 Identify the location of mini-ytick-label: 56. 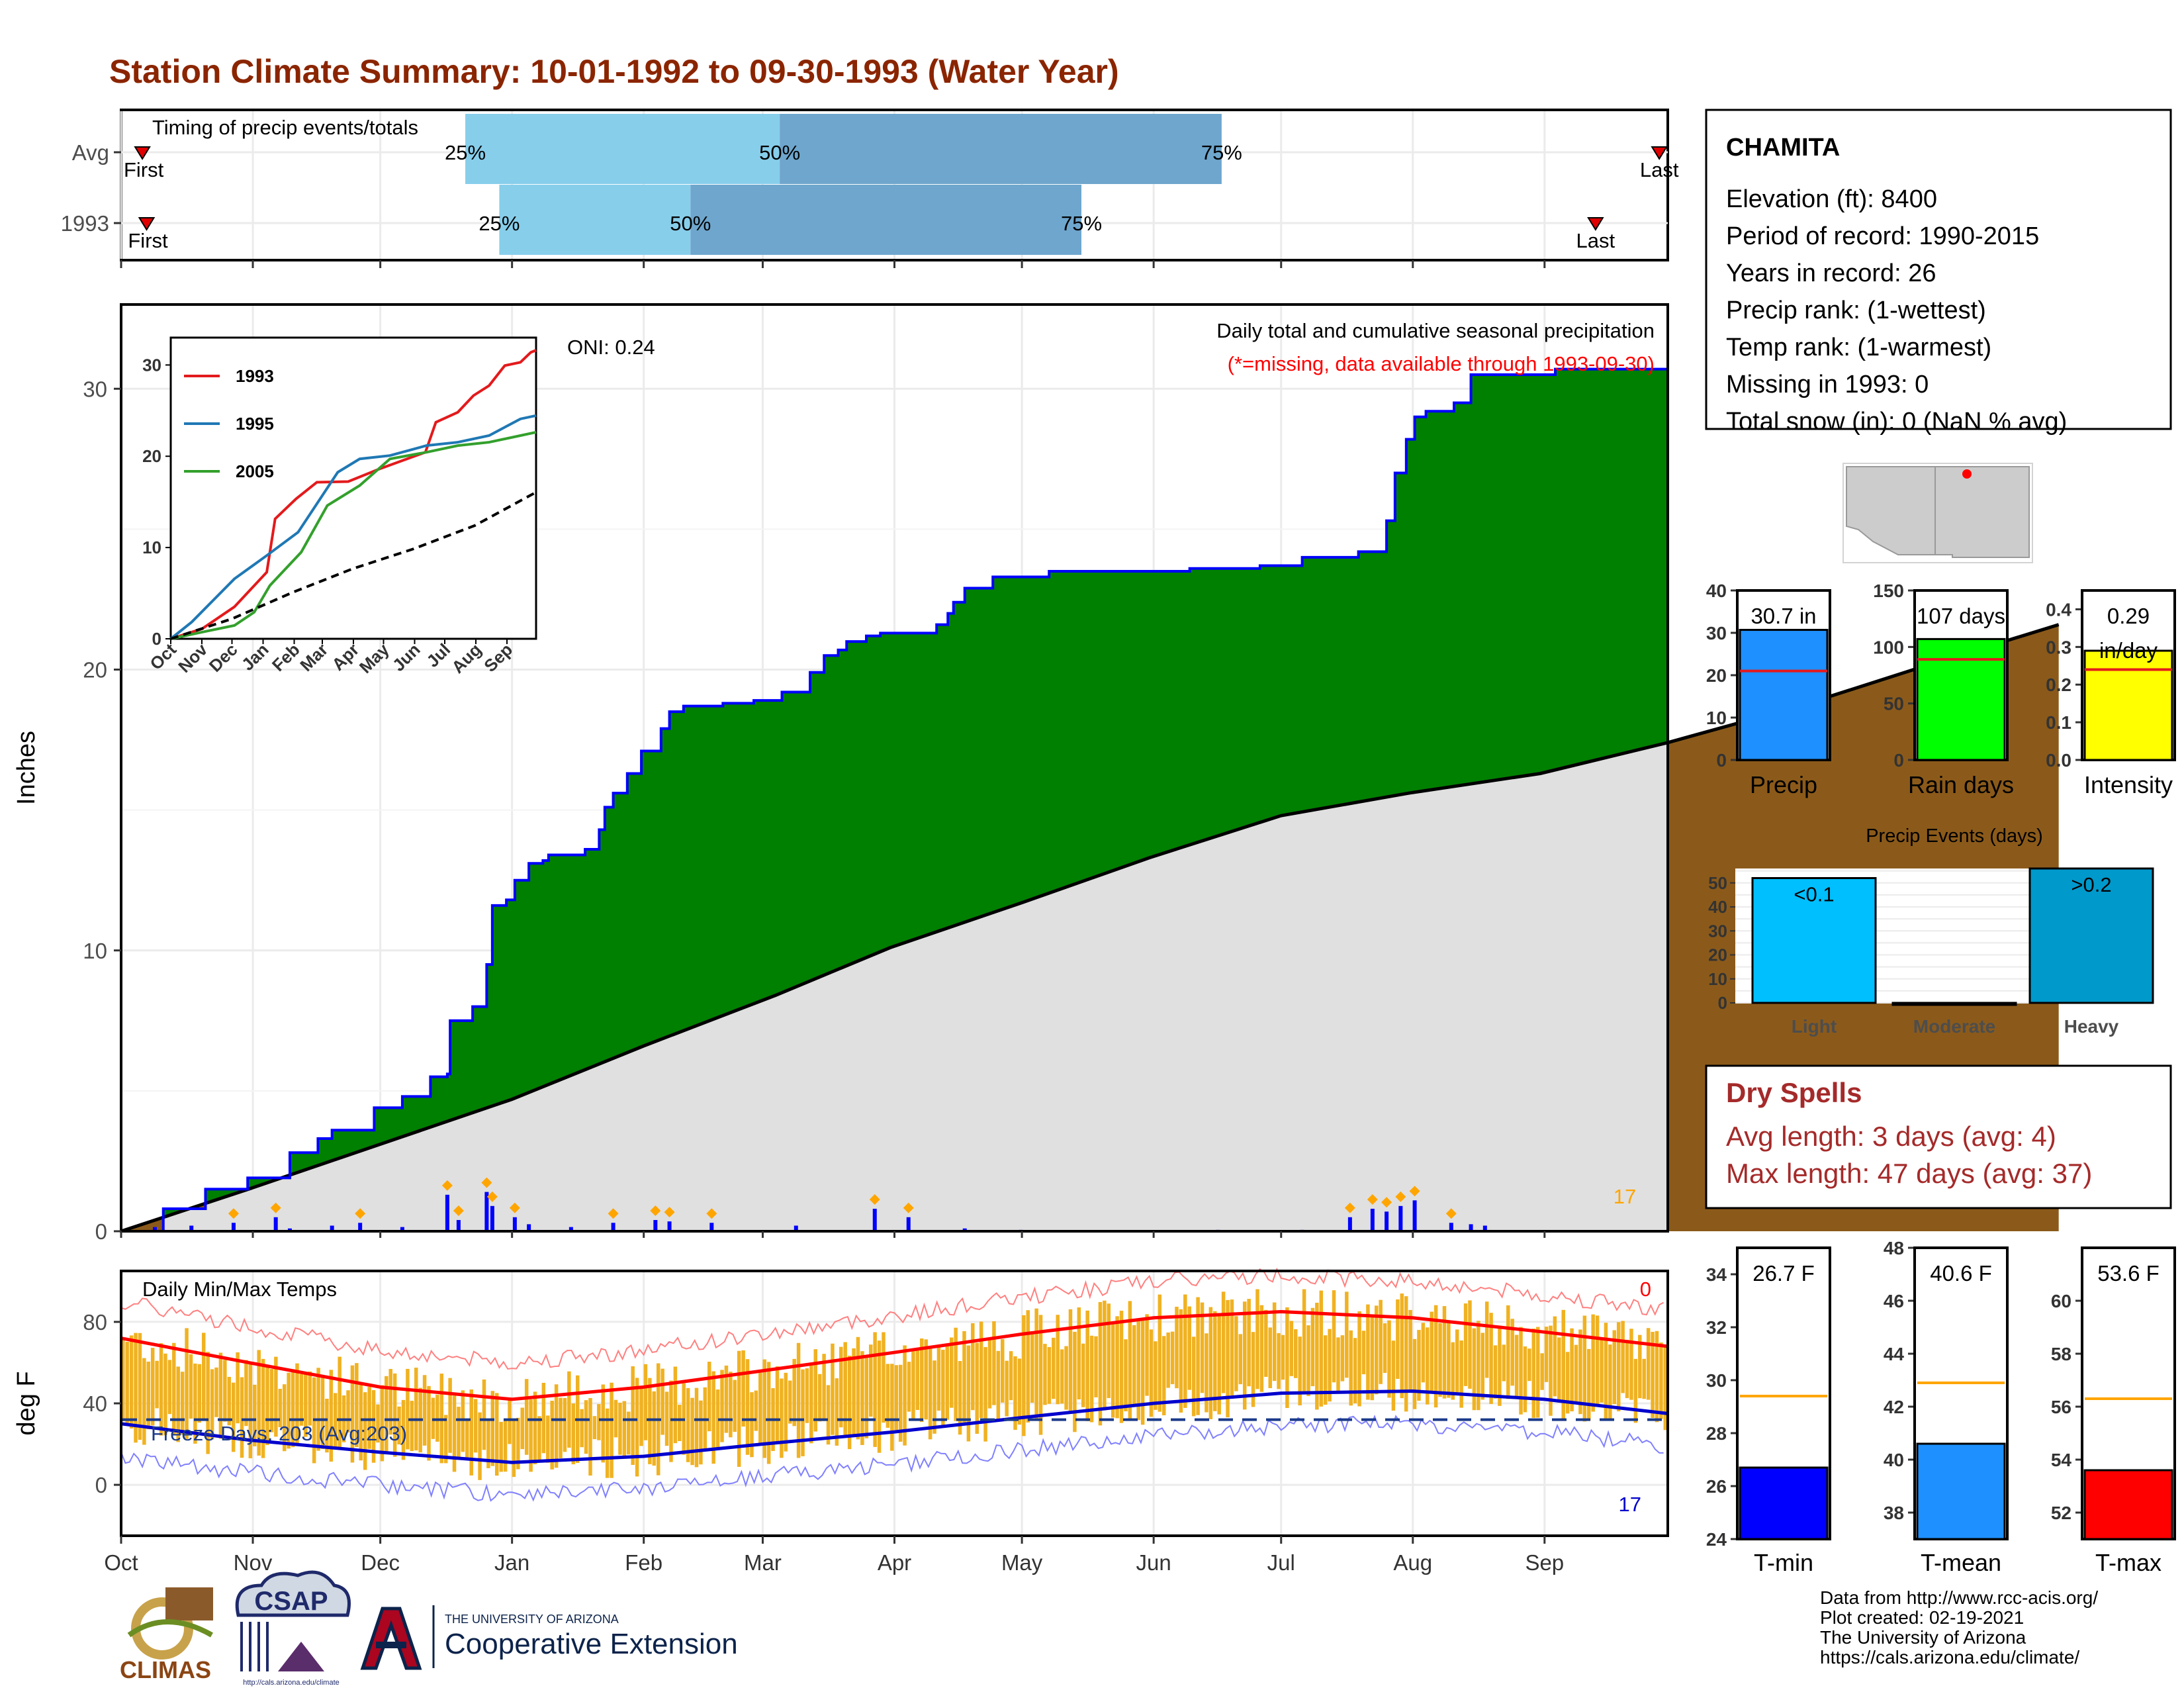
(2061, 1407).